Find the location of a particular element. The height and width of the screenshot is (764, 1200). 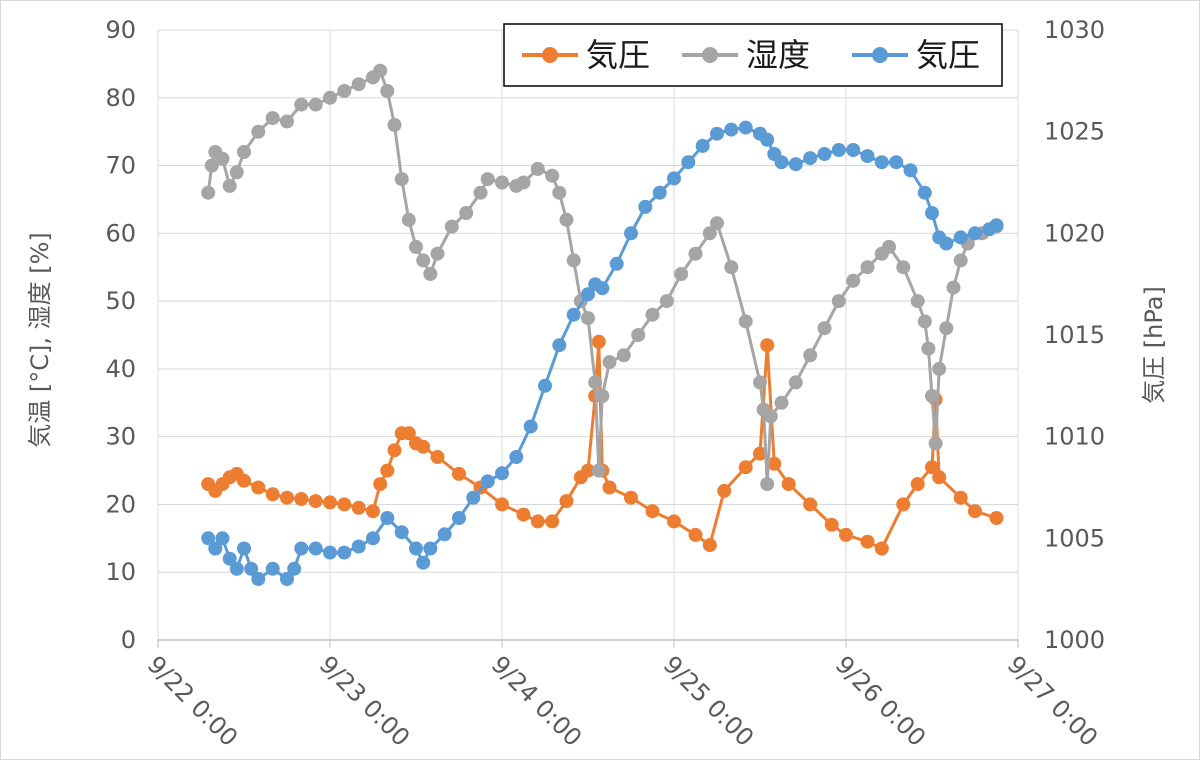

y-tick-label-left: 10 is located at coordinates (120, 572).